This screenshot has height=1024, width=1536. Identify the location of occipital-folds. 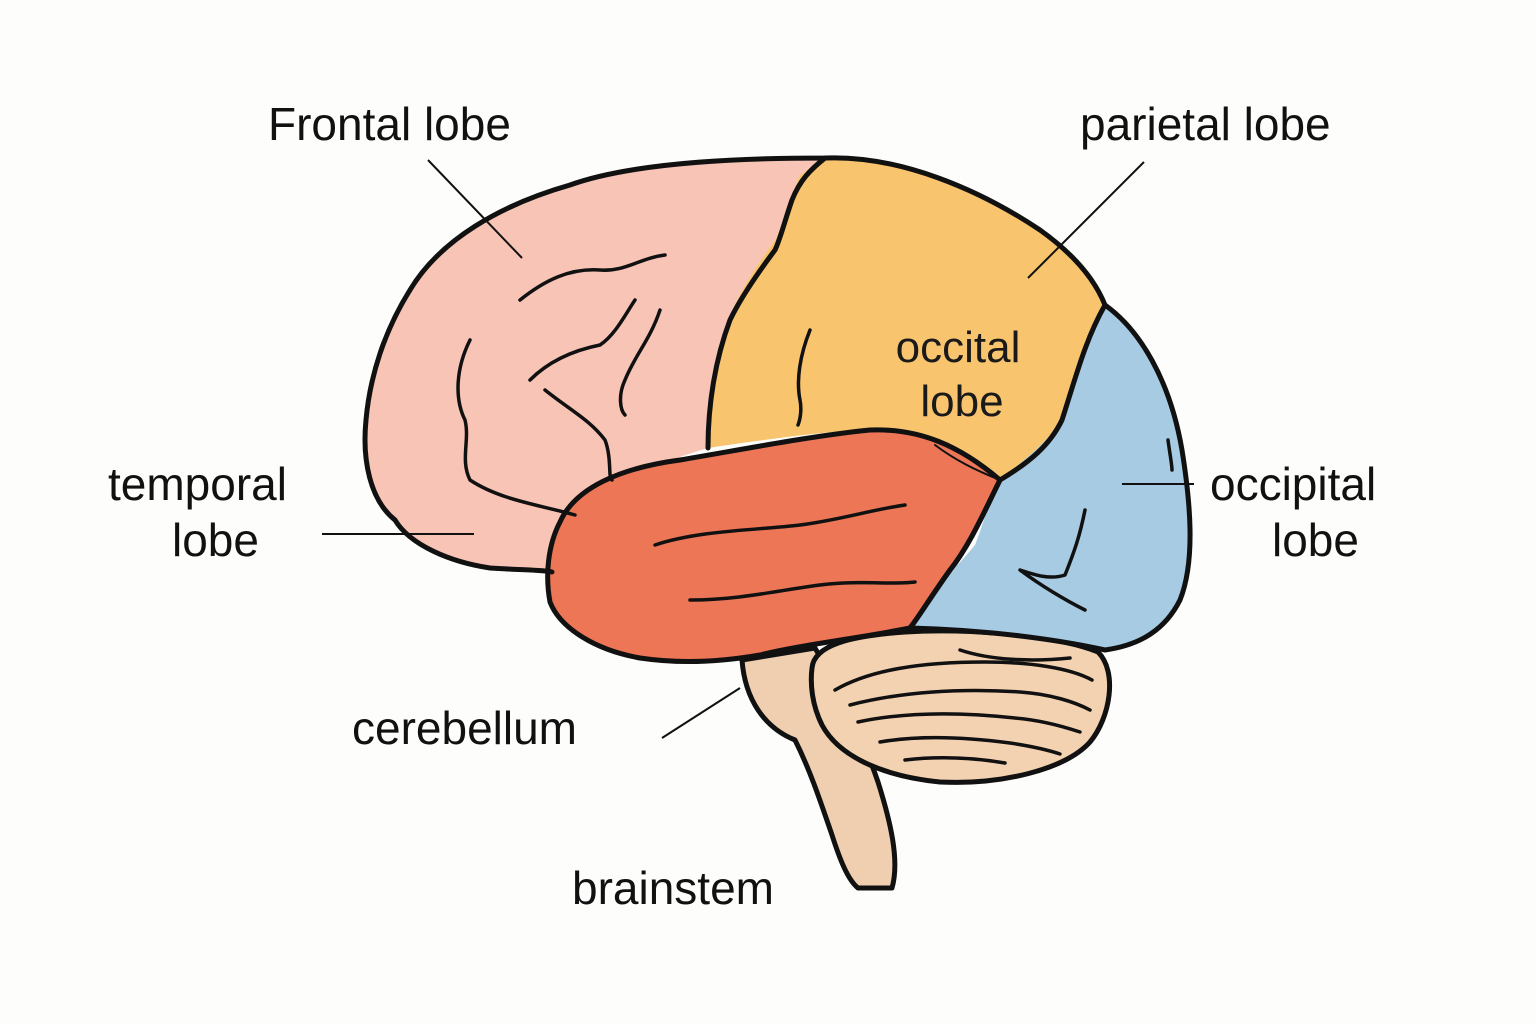
(1096, 525).